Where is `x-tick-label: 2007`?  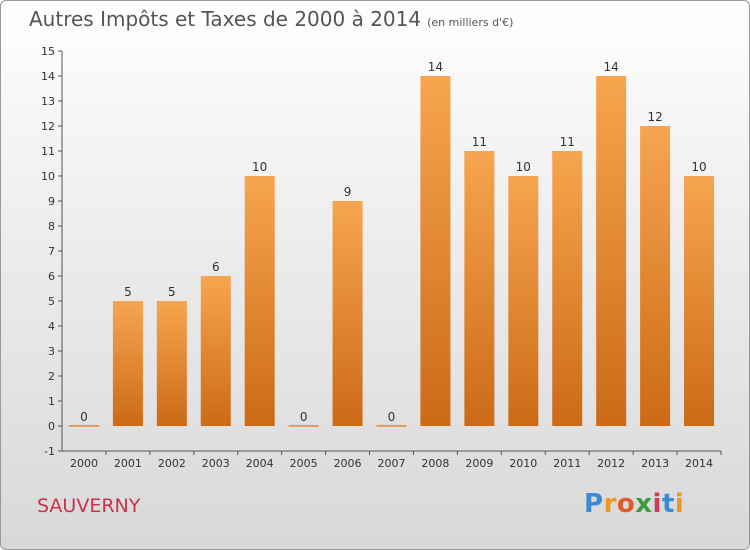
x-tick-label: 2007 is located at coordinates (392, 463).